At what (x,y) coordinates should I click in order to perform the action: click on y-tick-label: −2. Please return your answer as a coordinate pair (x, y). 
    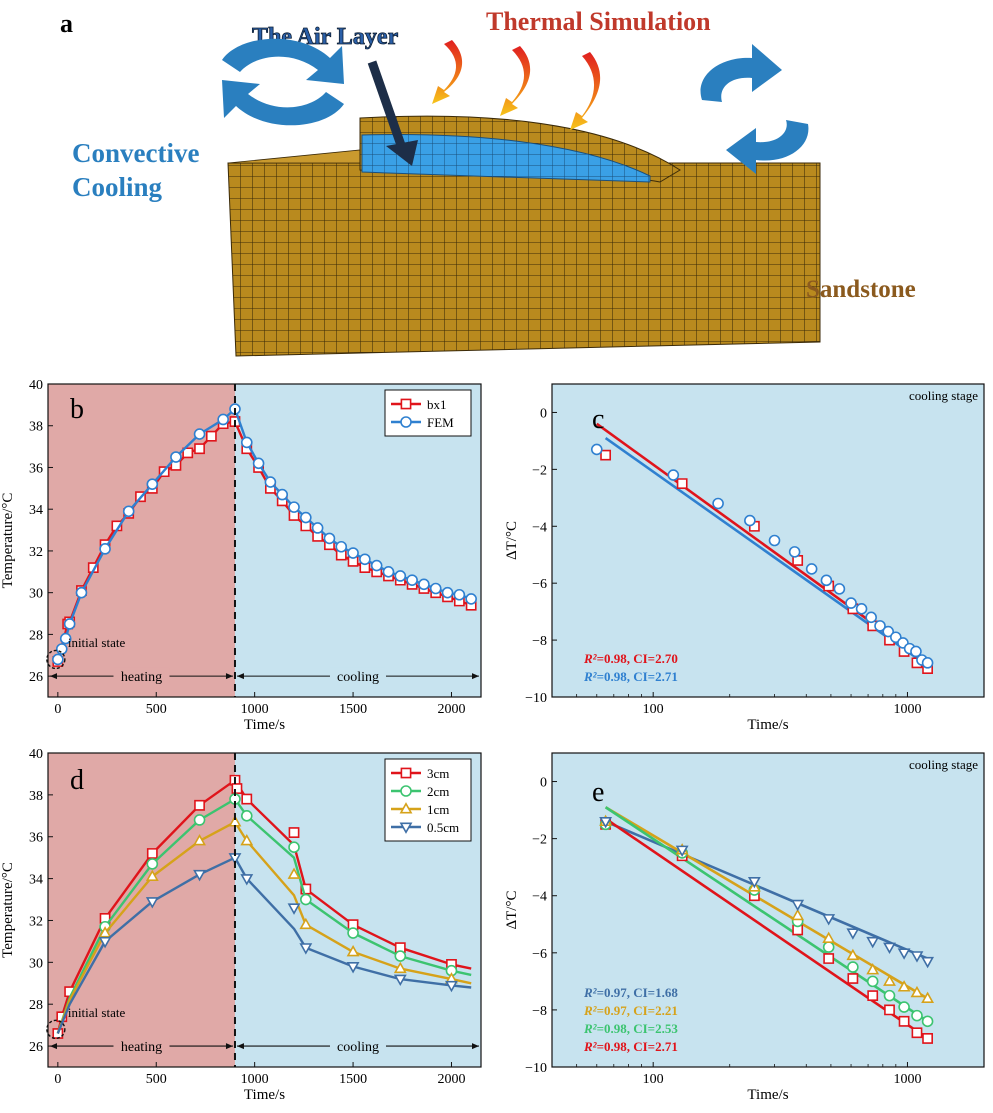
    Looking at the image, I should click on (539, 840).